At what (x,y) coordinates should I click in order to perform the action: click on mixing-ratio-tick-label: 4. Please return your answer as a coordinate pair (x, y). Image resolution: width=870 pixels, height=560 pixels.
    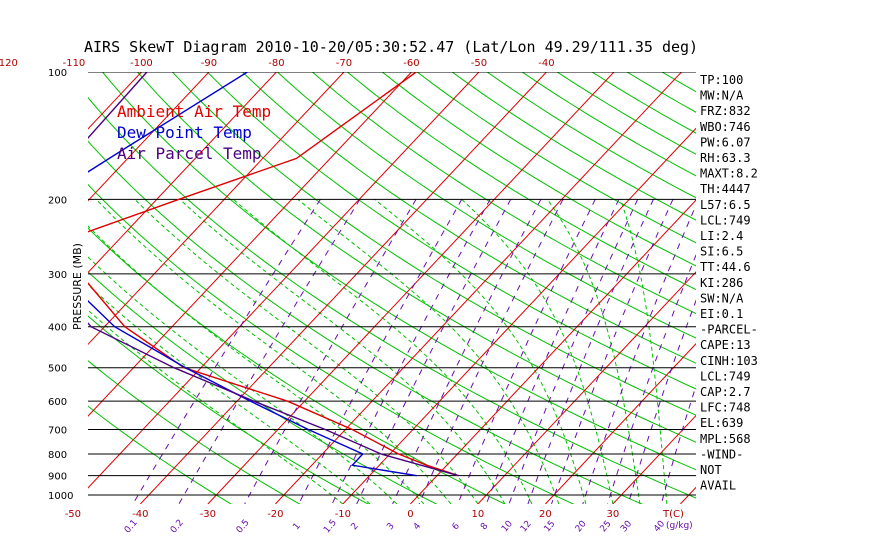
    Looking at the image, I should click on (418, 526).